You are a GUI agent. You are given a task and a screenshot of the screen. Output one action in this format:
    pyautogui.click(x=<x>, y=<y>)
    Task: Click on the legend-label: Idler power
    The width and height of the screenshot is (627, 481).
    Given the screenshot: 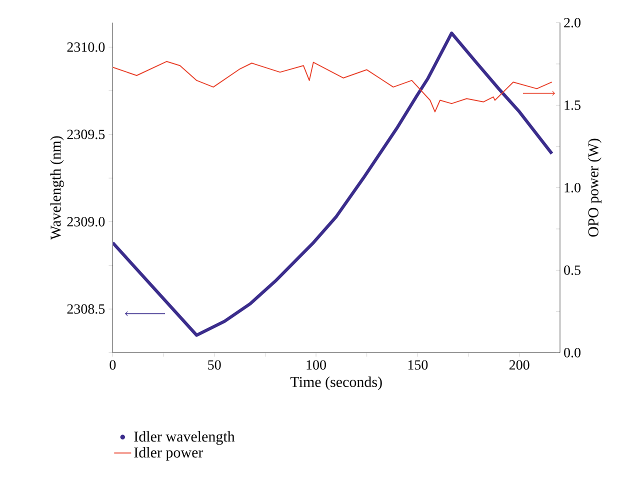 What is the action you would take?
    pyautogui.click(x=169, y=454)
    